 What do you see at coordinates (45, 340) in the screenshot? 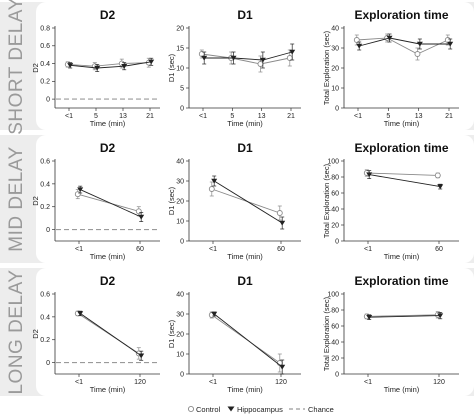
I see `y-tick-label: 0.2` at bounding box center [45, 340].